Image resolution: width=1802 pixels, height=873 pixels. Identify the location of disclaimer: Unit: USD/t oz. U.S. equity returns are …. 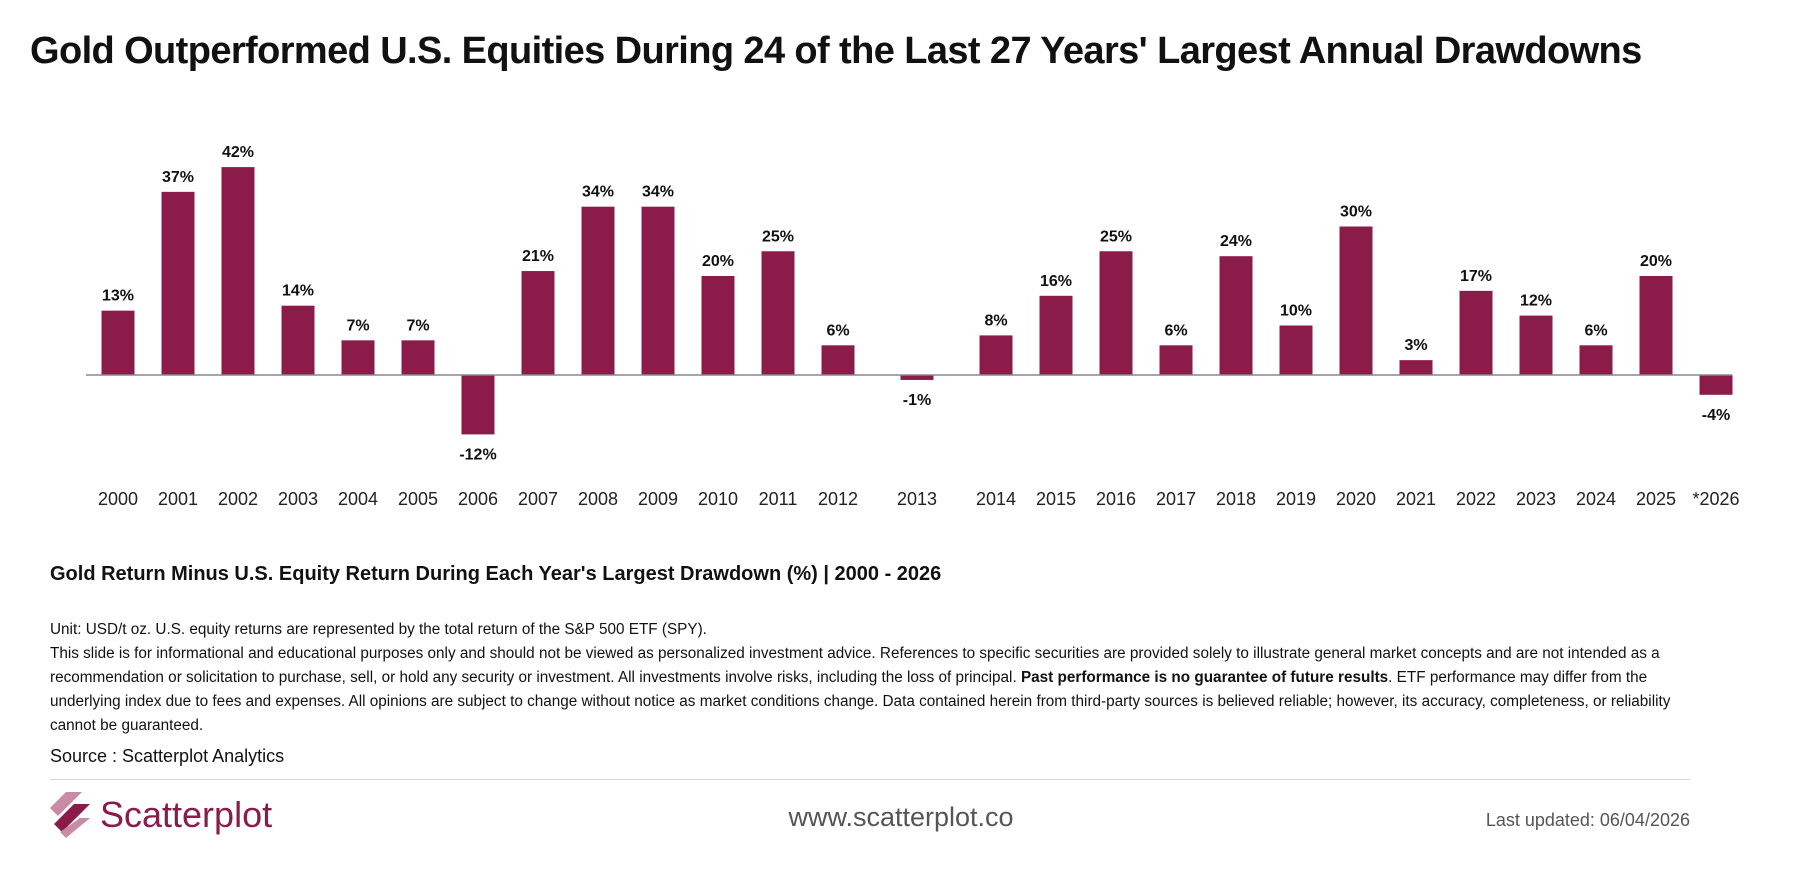
(875, 678).